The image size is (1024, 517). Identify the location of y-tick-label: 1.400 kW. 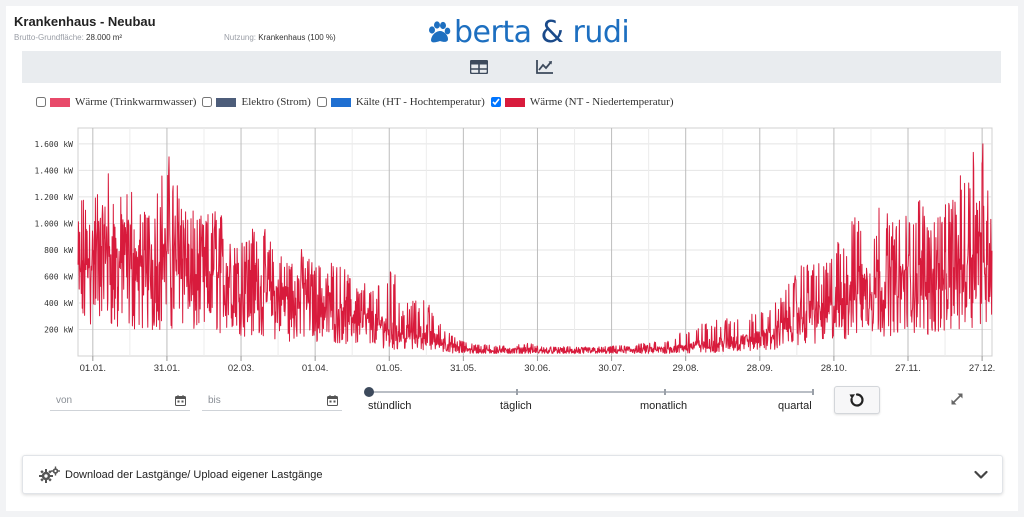
(53, 170).